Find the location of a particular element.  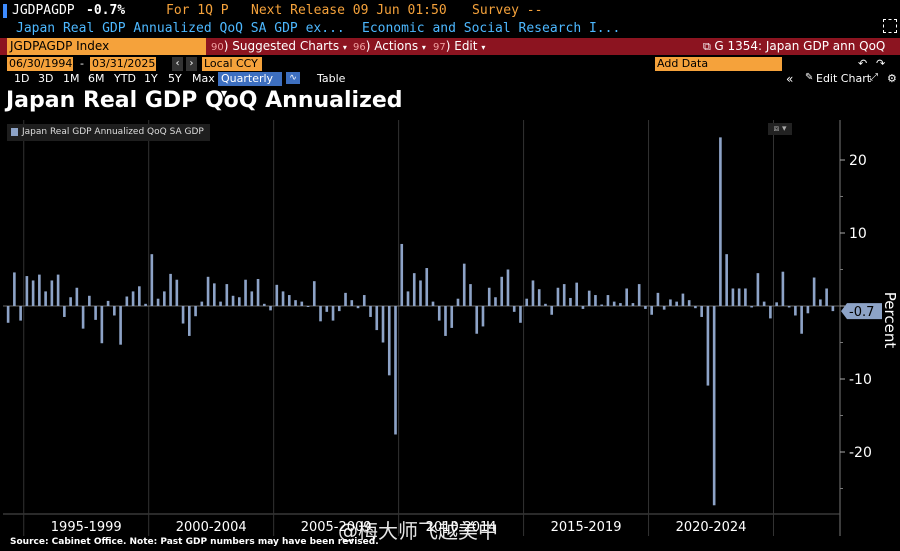

currency-select: Local CCY is located at coordinates (232, 64).